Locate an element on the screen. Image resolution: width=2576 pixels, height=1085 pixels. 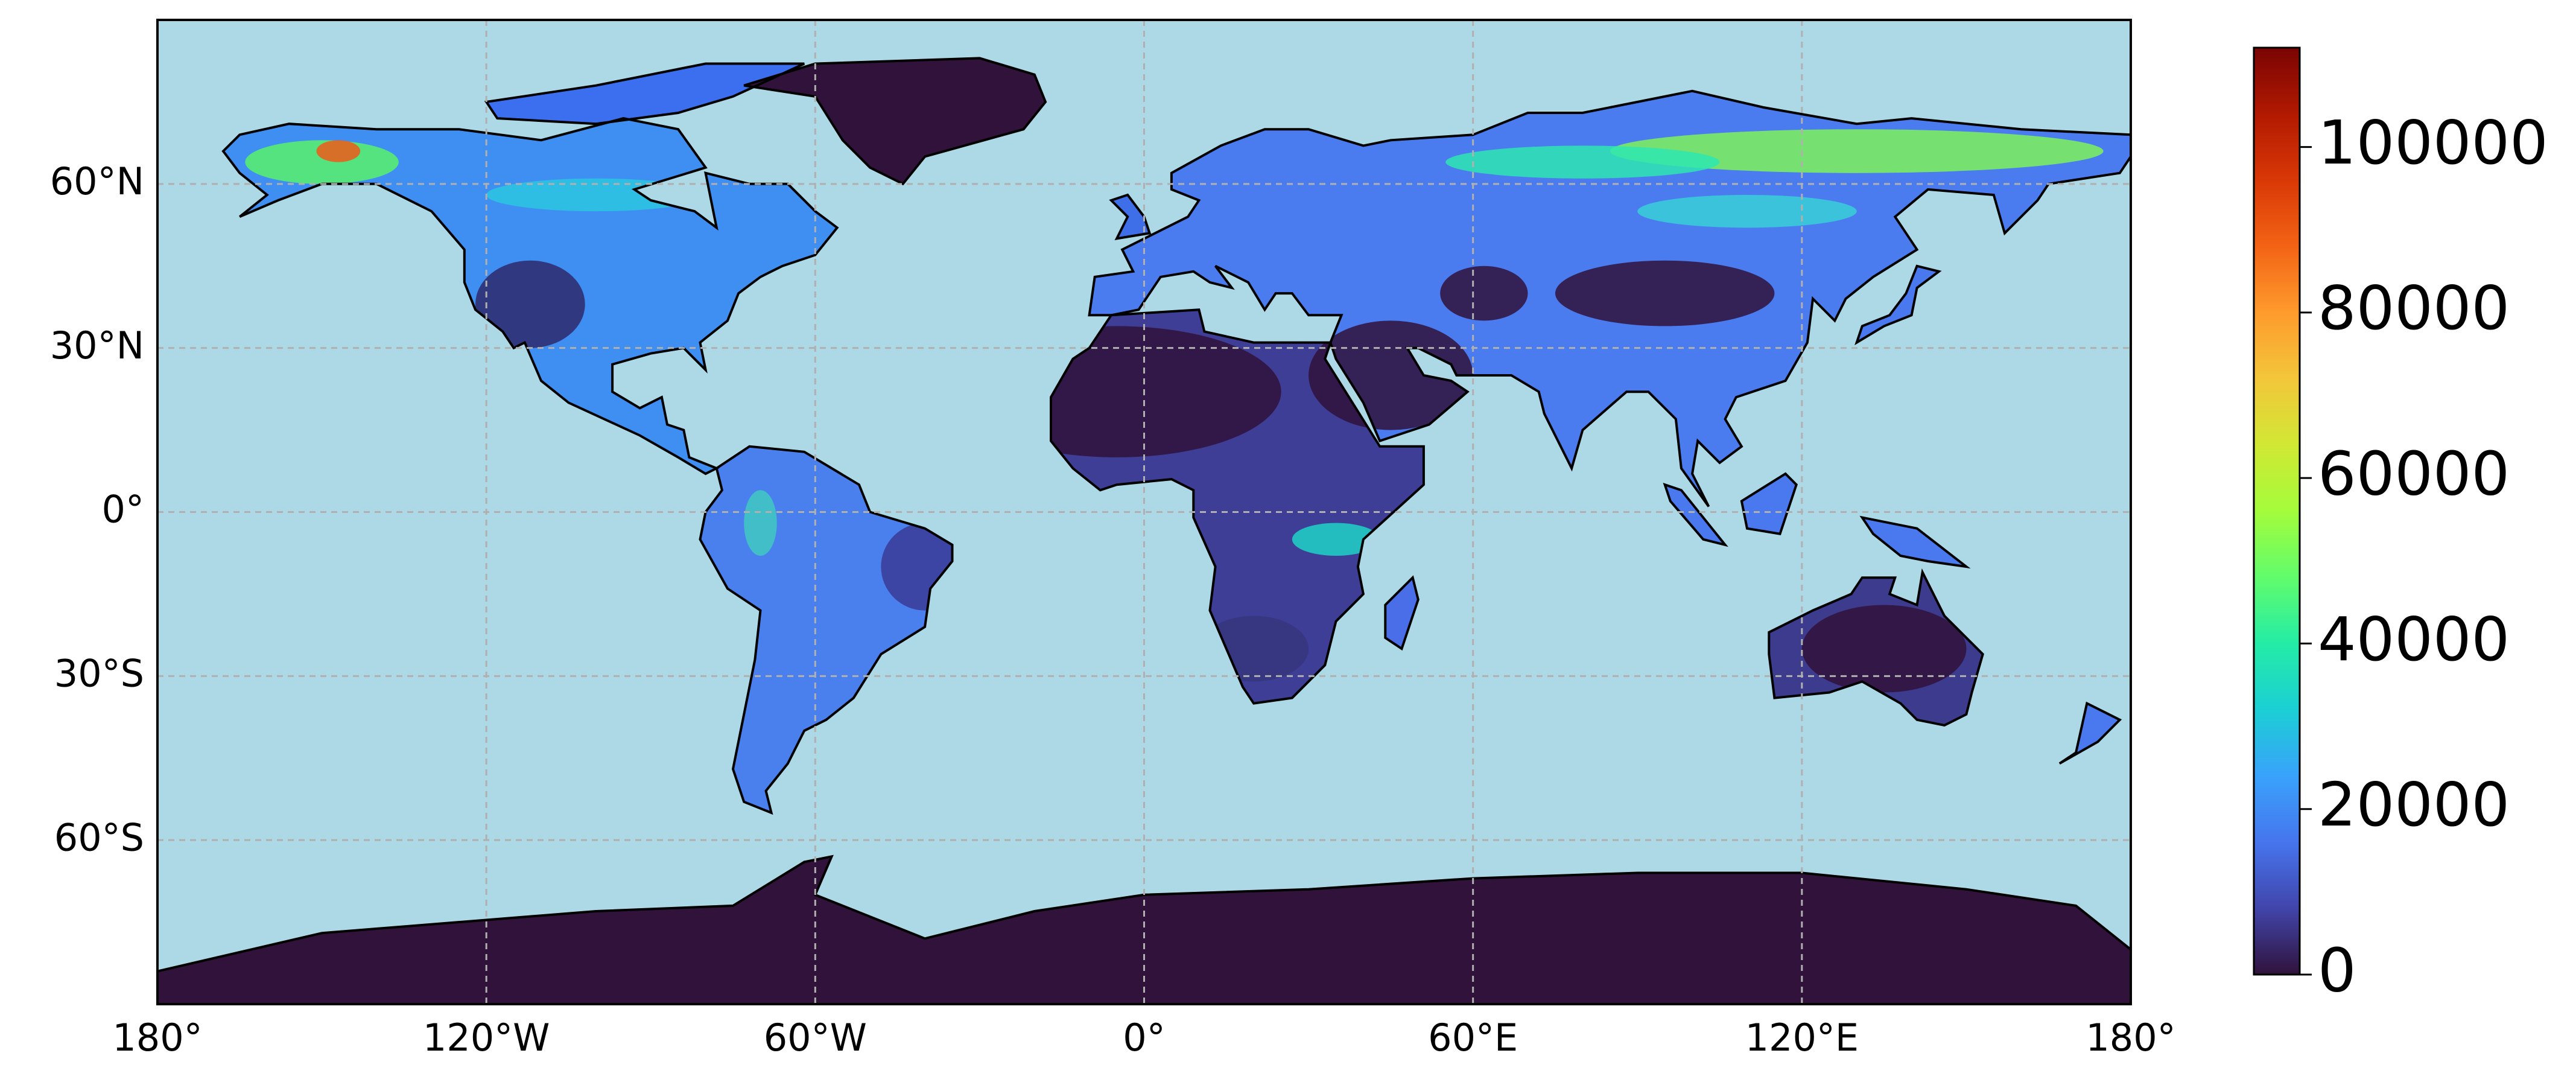
south-america-coast is located at coordinates (827, 630).